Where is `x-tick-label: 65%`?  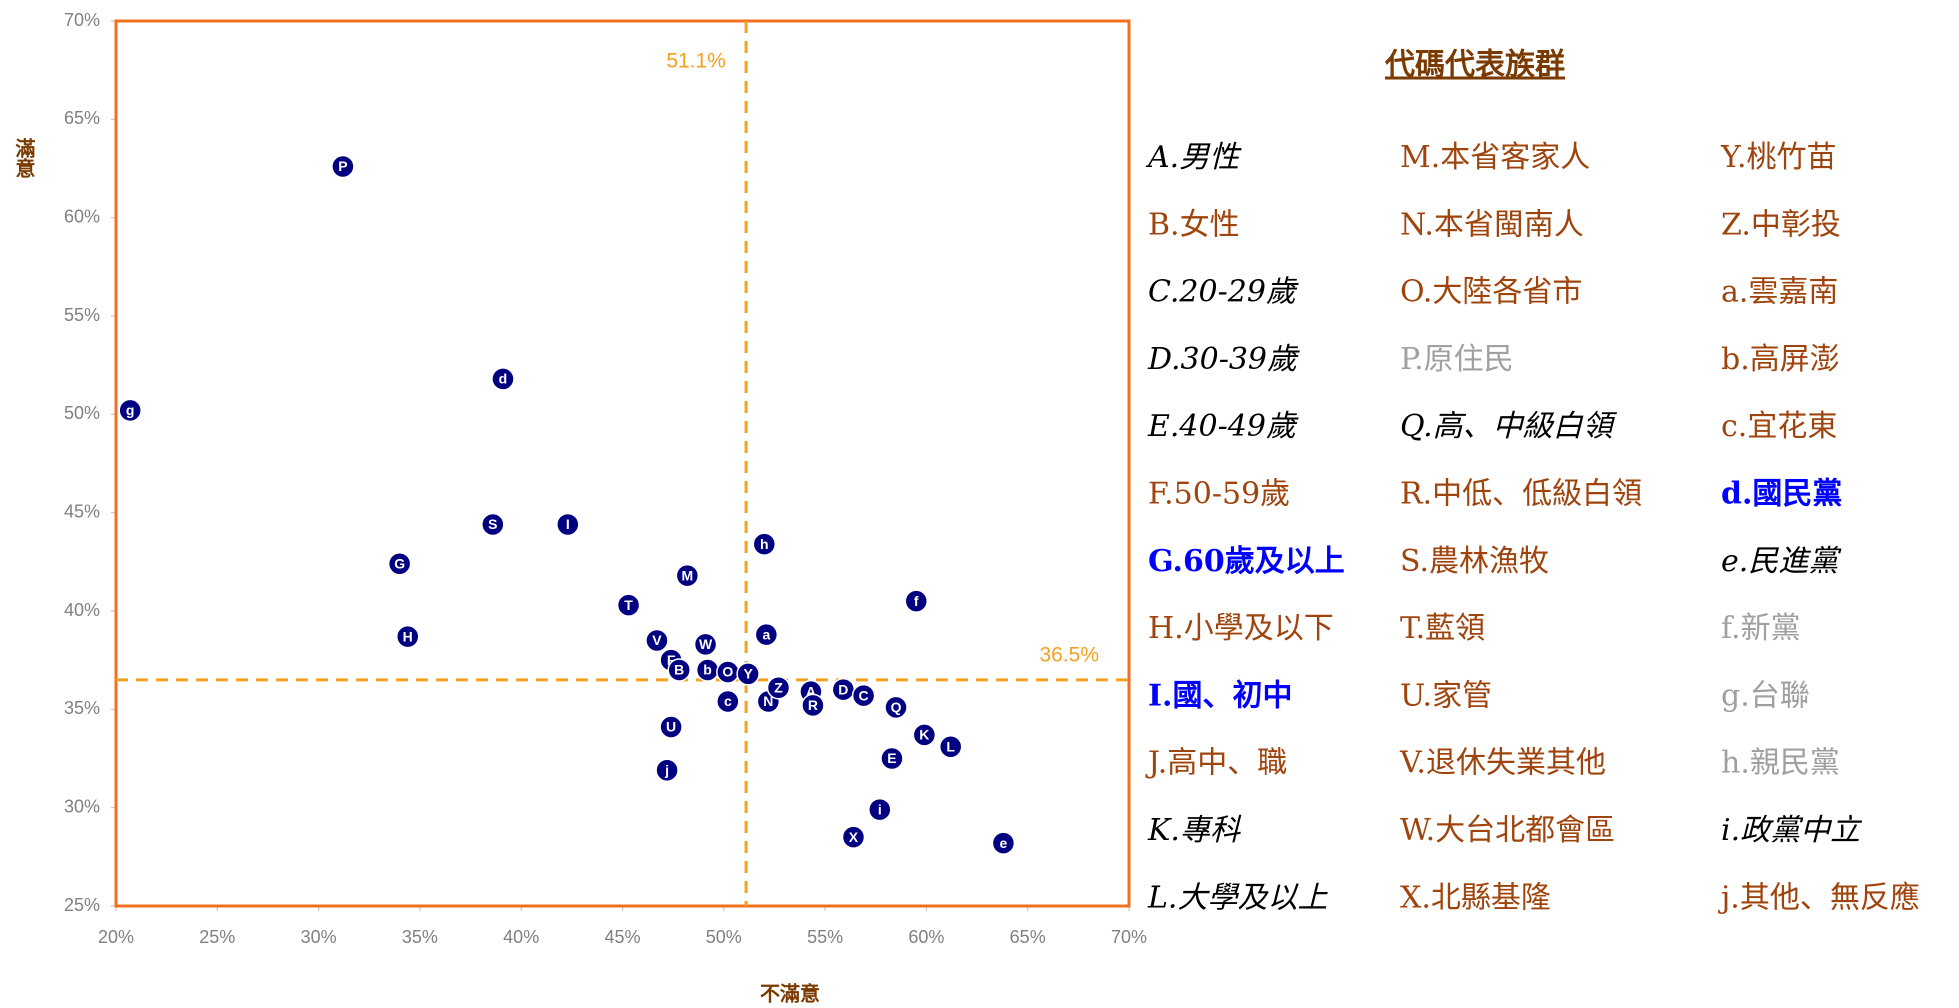
x-tick-label: 65% is located at coordinates (1028, 937).